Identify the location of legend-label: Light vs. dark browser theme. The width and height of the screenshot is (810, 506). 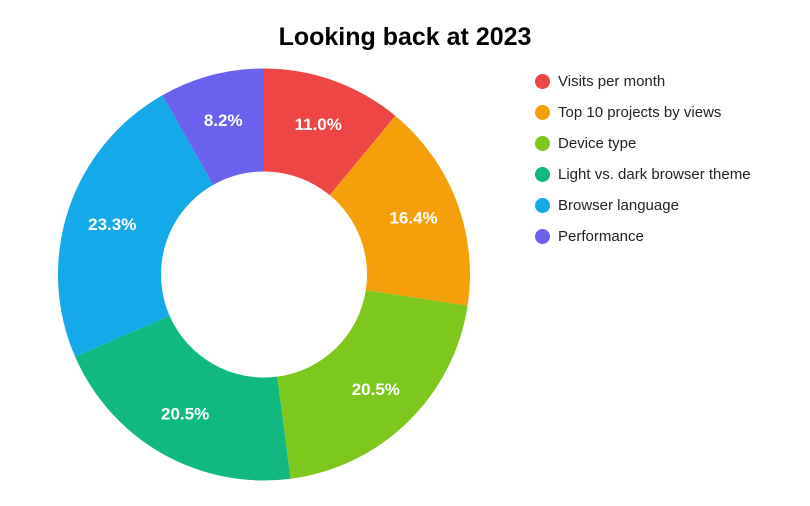
(654, 174).